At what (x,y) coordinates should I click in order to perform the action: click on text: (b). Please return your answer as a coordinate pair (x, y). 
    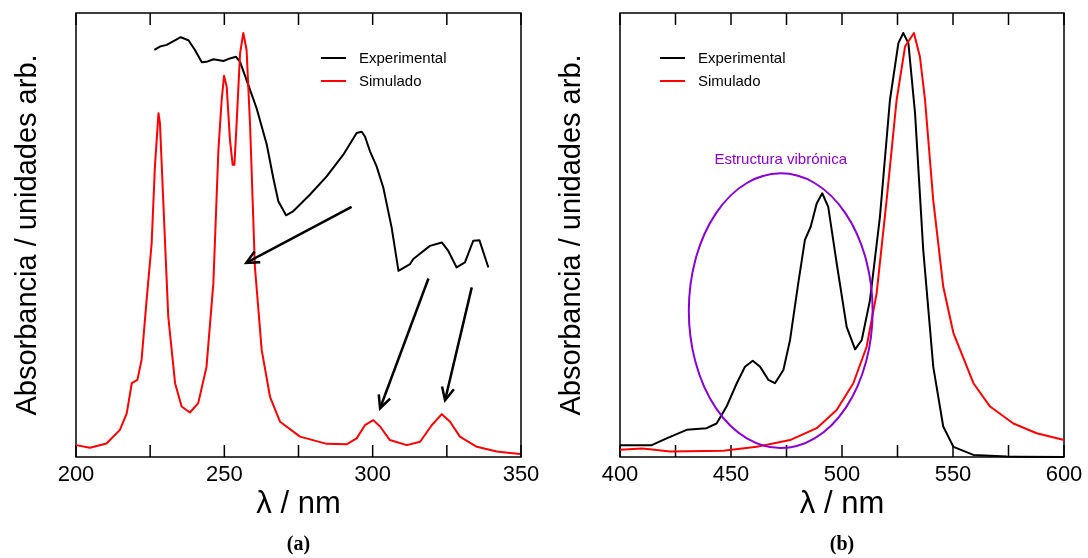
    Looking at the image, I should click on (842, 543).